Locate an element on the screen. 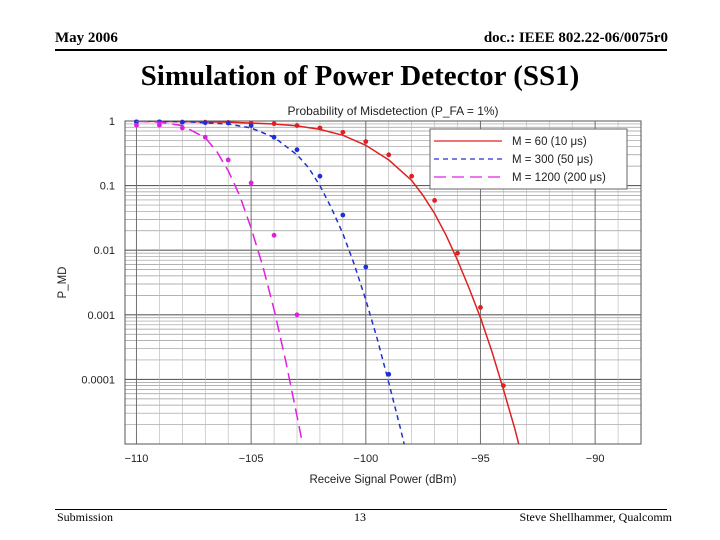  y-tick-label: 0.0001 is located at coordinates (98, 380).